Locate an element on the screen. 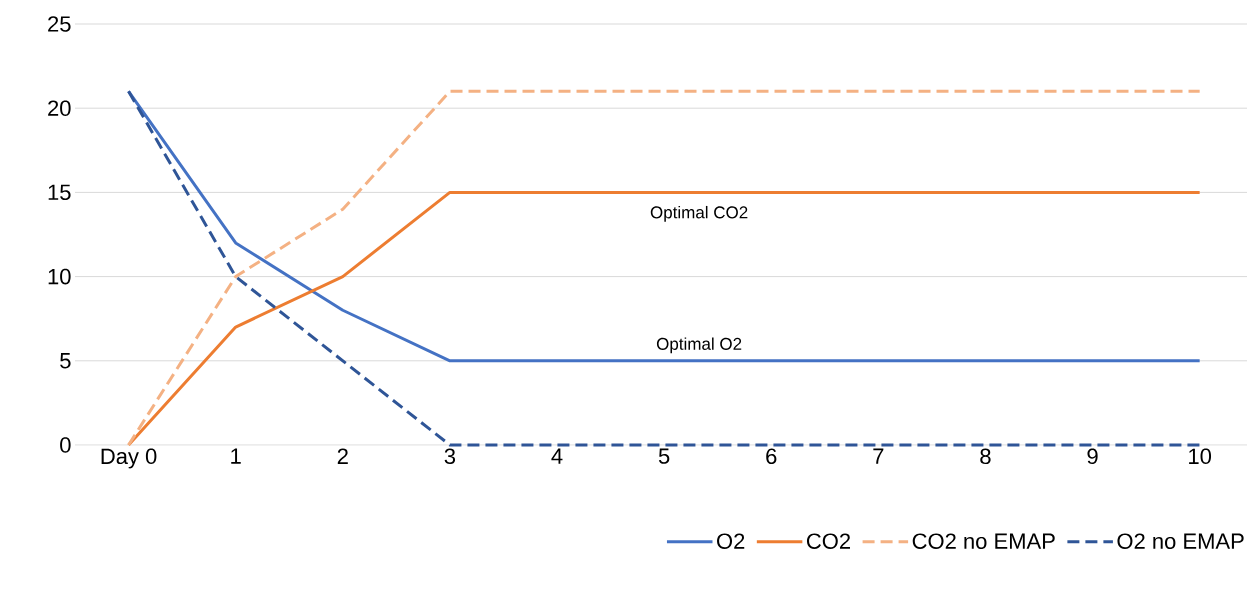  y-tick-label: 20 is located at coordinates (59, 108).